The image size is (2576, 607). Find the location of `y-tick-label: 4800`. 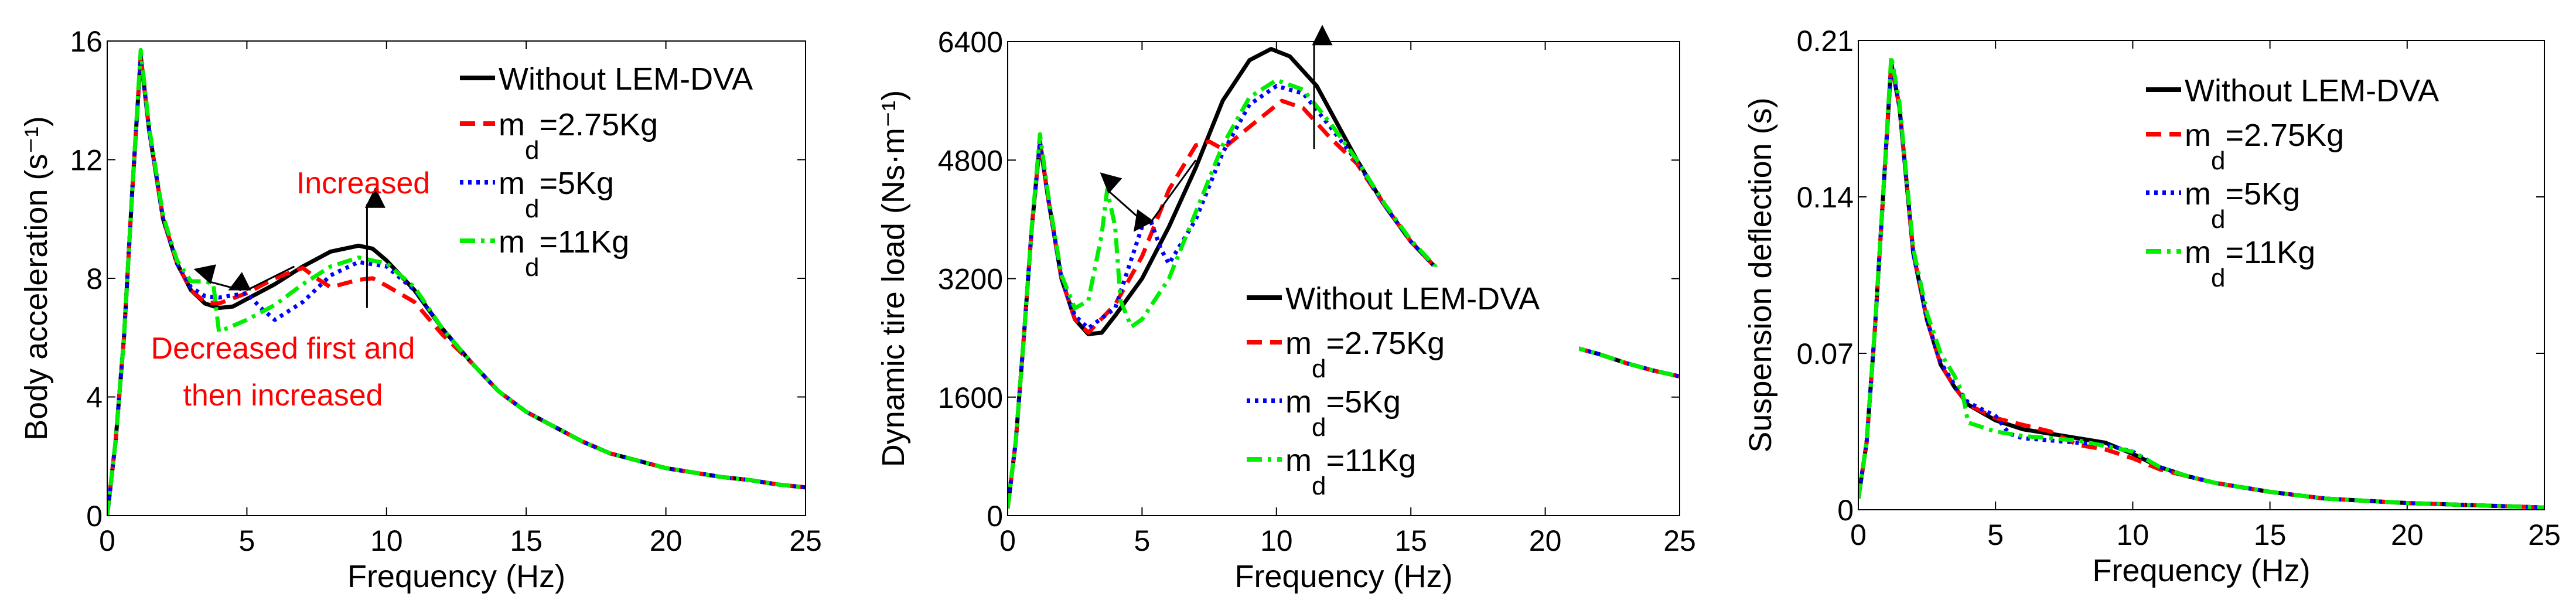

y-tick-label: 4800 is located at coordinates (970, 160).